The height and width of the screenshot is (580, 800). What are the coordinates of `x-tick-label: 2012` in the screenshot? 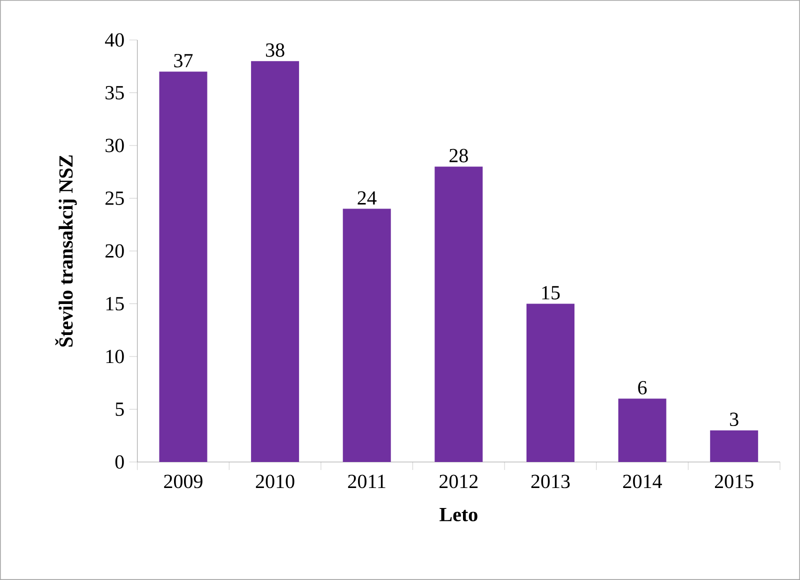 It's located at (459, 481).